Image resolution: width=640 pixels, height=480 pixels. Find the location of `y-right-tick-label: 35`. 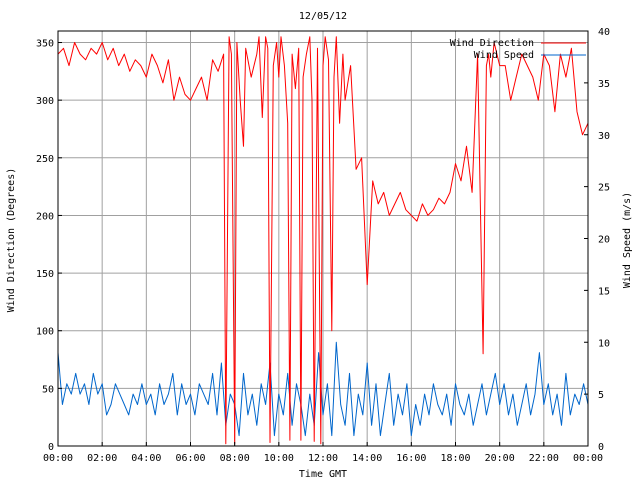

y-right-tick-label: 35 is located at coordinates (604, 84).